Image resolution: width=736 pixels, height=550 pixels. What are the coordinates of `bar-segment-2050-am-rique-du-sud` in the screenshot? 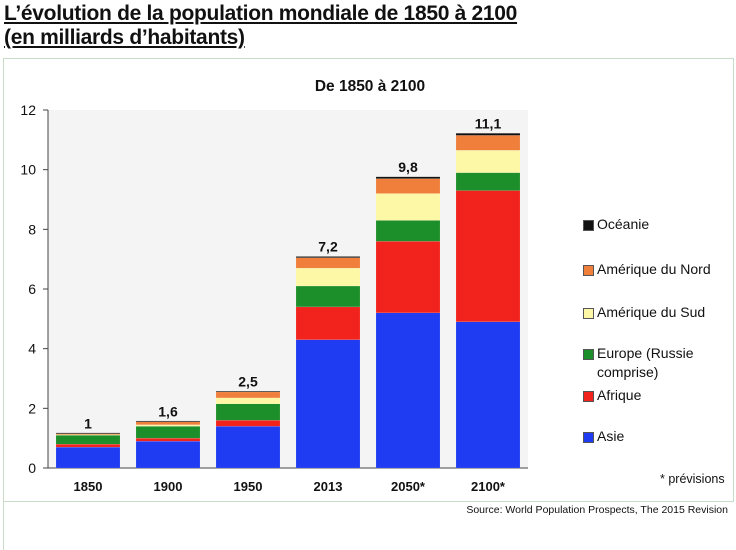 It's located at (408, 207).